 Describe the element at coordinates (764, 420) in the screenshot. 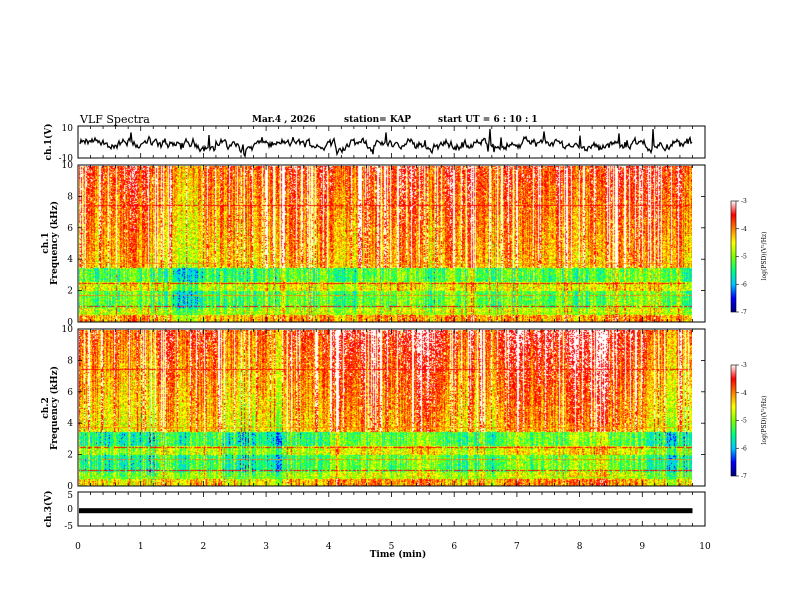

I see `ch2-colorbar-label: log(PSD)(V²/Hz)` at that location.